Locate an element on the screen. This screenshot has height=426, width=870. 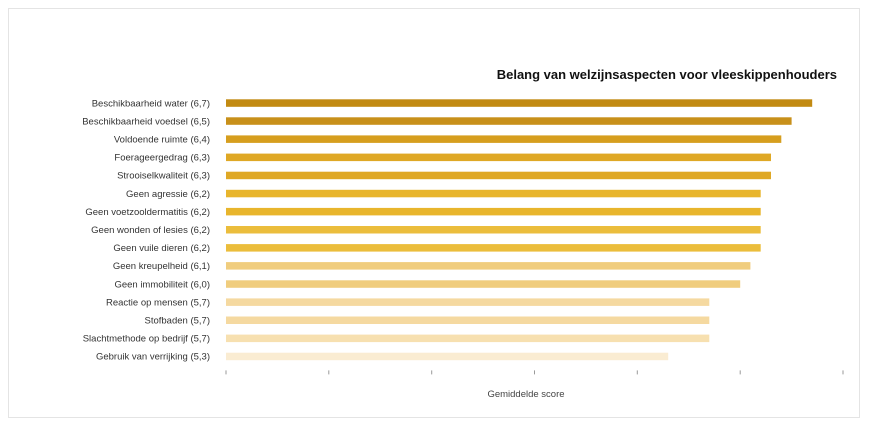
category-label: Geen kreupelheid (6,1) is located at coordinates (161, 266).